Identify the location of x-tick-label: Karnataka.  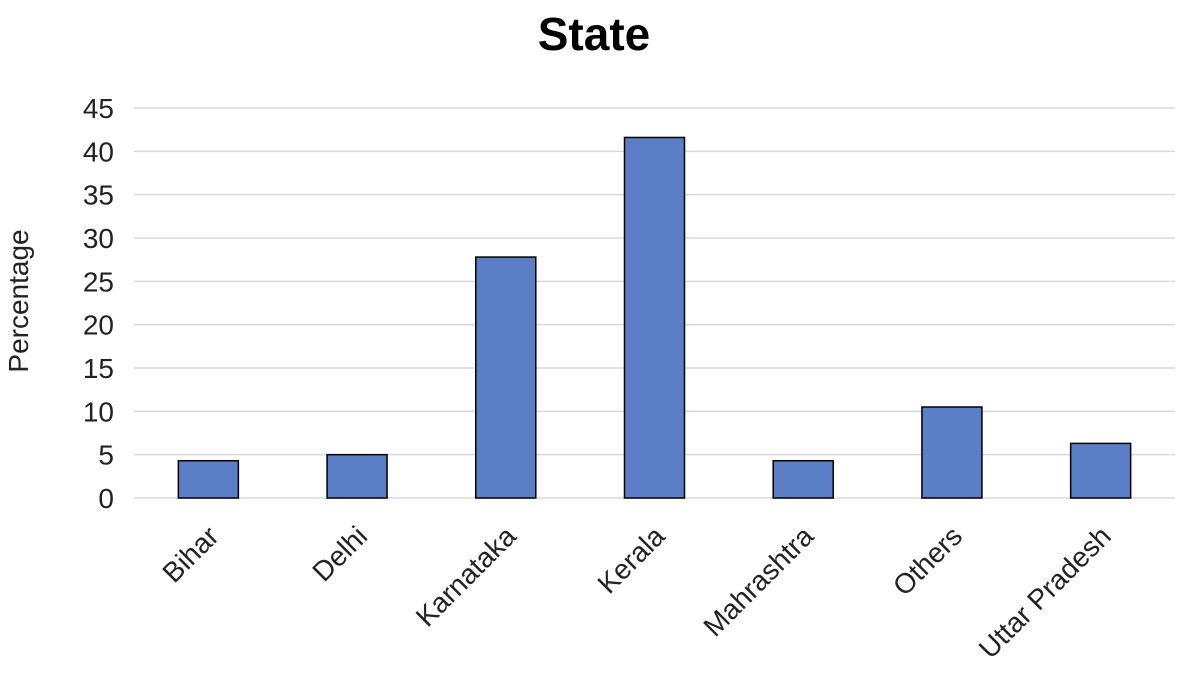
(466, 576).